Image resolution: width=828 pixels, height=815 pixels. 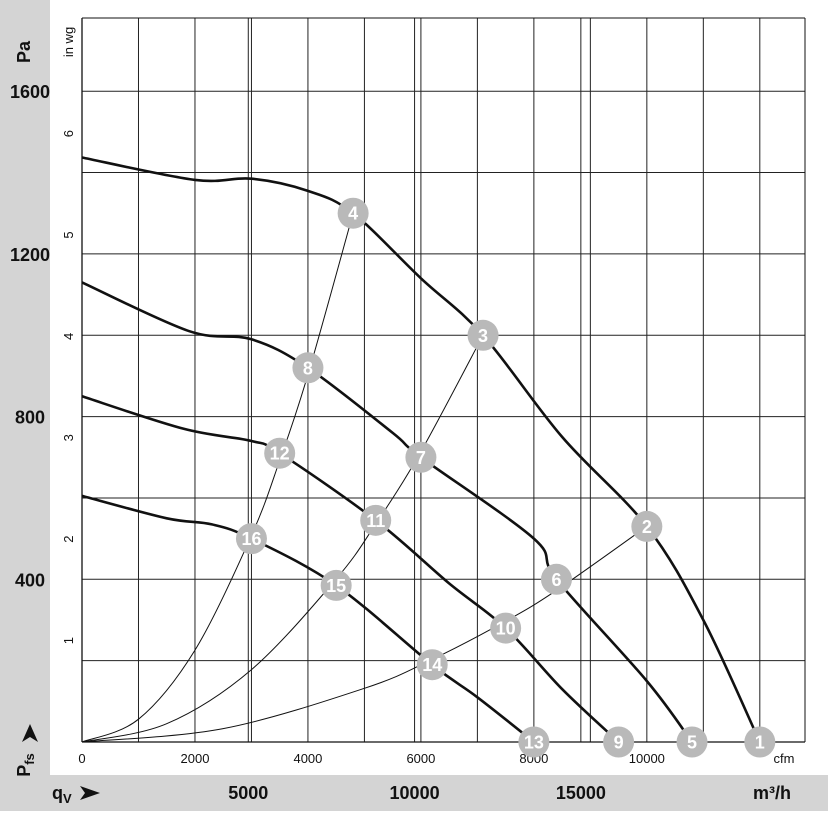 I want to click on operating-point-3: 3, so click(x=483, y=335).